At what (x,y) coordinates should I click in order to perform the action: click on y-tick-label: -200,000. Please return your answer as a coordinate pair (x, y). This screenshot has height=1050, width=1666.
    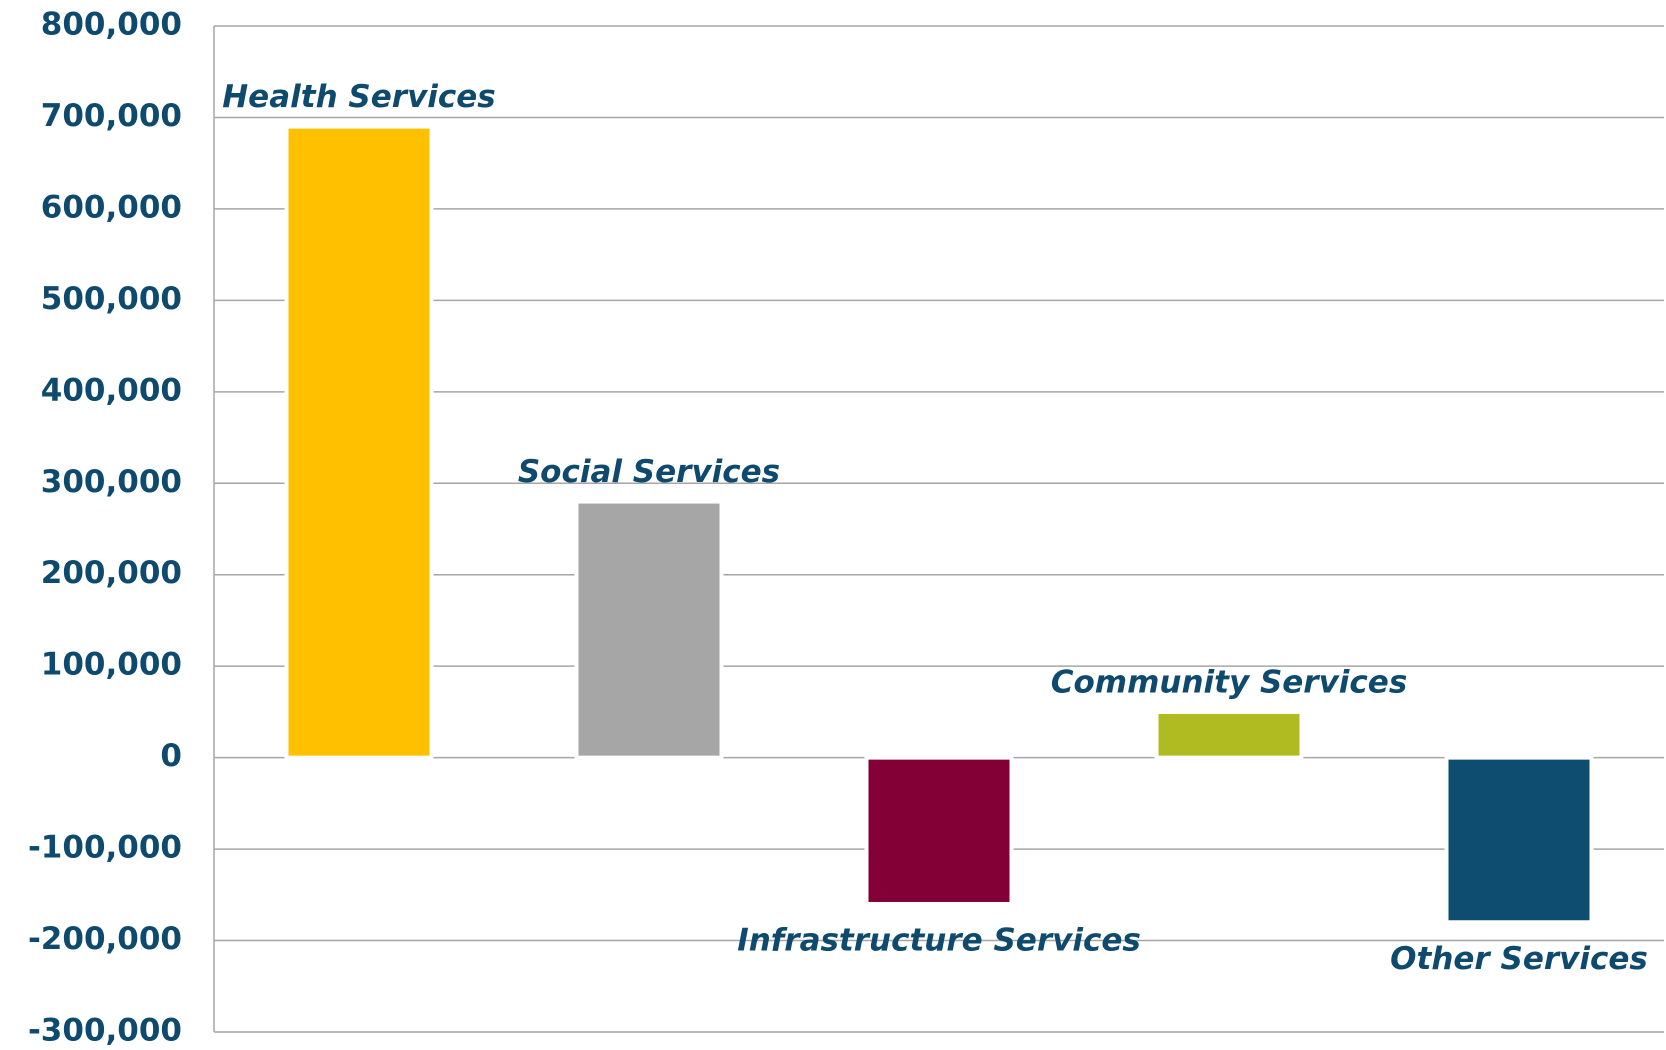
    Looking at the image, I should click on (105, 939).